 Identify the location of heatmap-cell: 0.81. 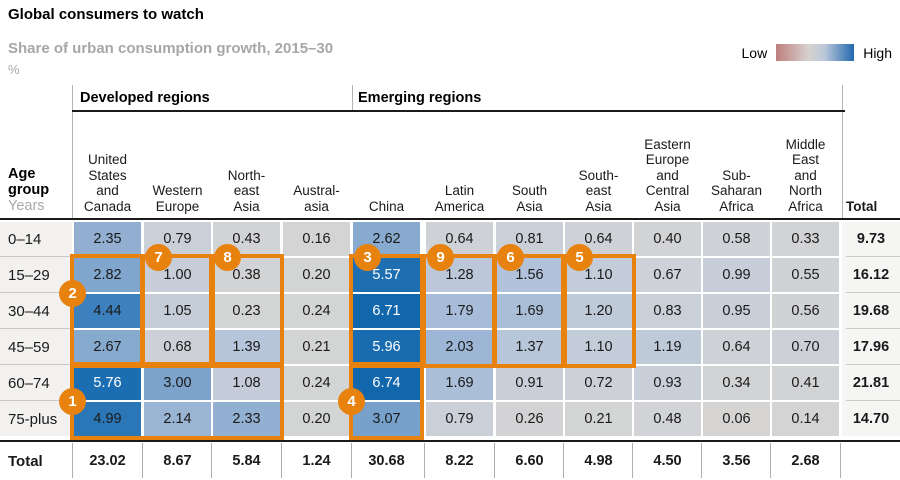
(529, 239).